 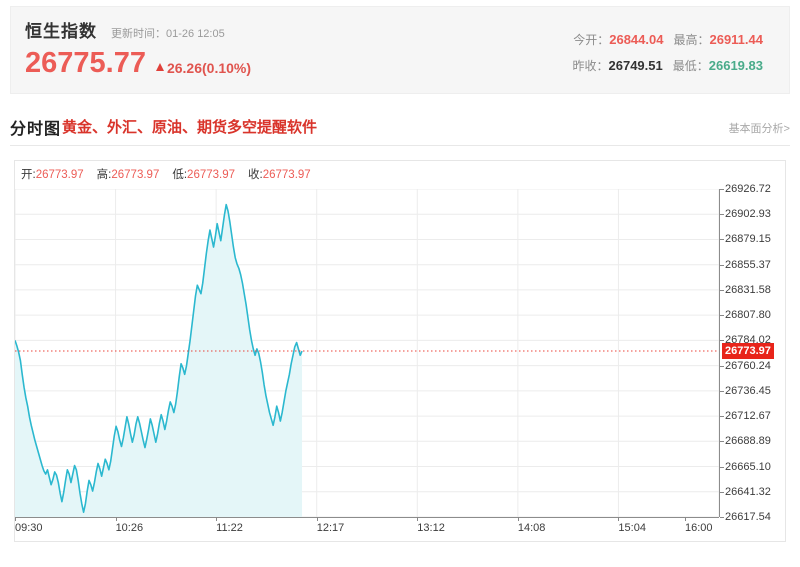 What do you see at coordinates (229, 525) in the screenshot?
I see `x-axis-tick: 11:22` at bounding box center [229, 525].